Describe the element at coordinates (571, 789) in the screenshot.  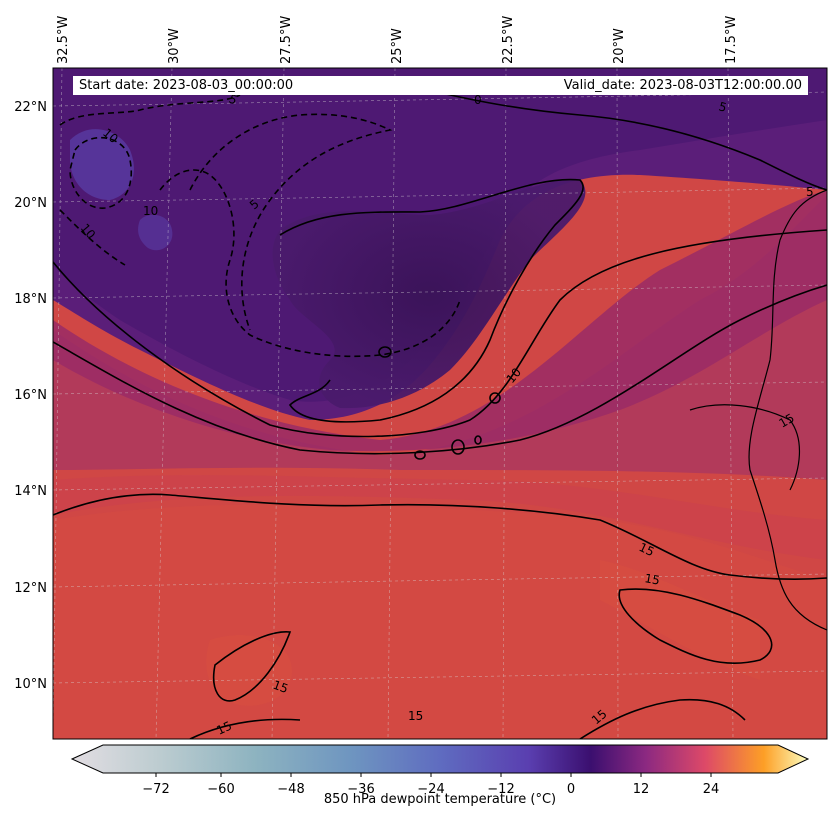
I see `colorbar-tick: 0` at that location.